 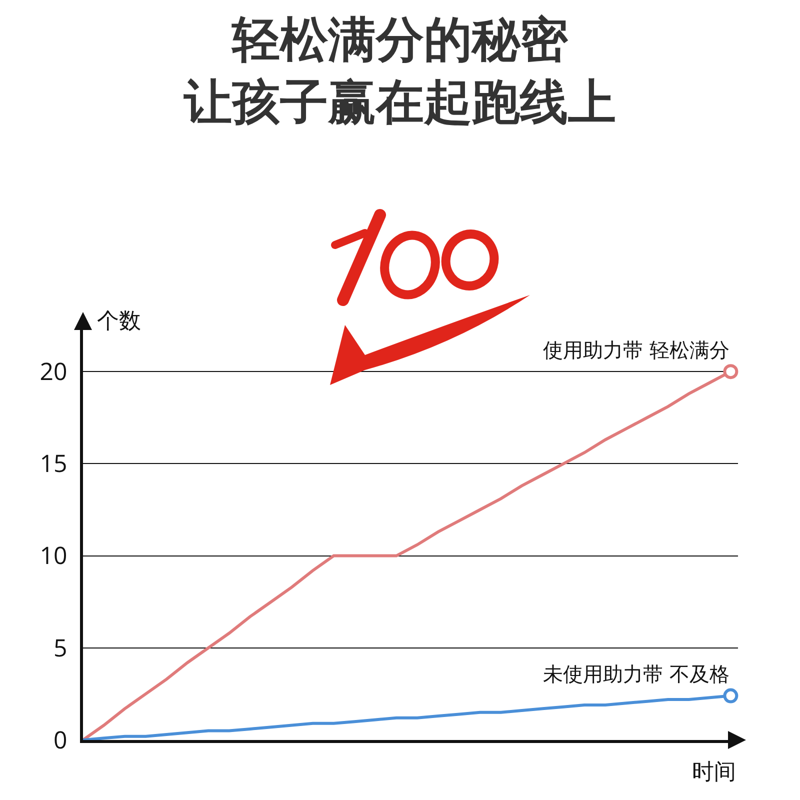 I want to click on x-axis-title: 时间, so click(x=714, y=771).